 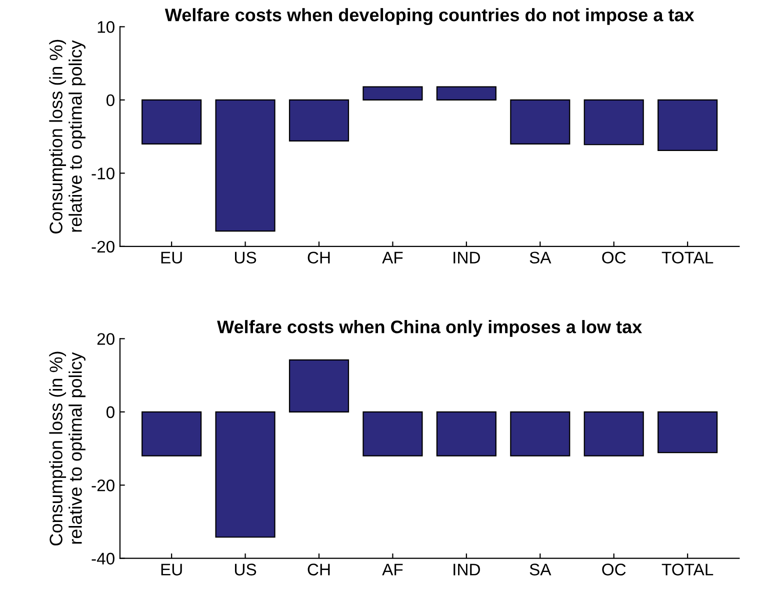 I want to click on chart-title: Welfare costs when China only imposes a low tax, so click(x=429, y=328).